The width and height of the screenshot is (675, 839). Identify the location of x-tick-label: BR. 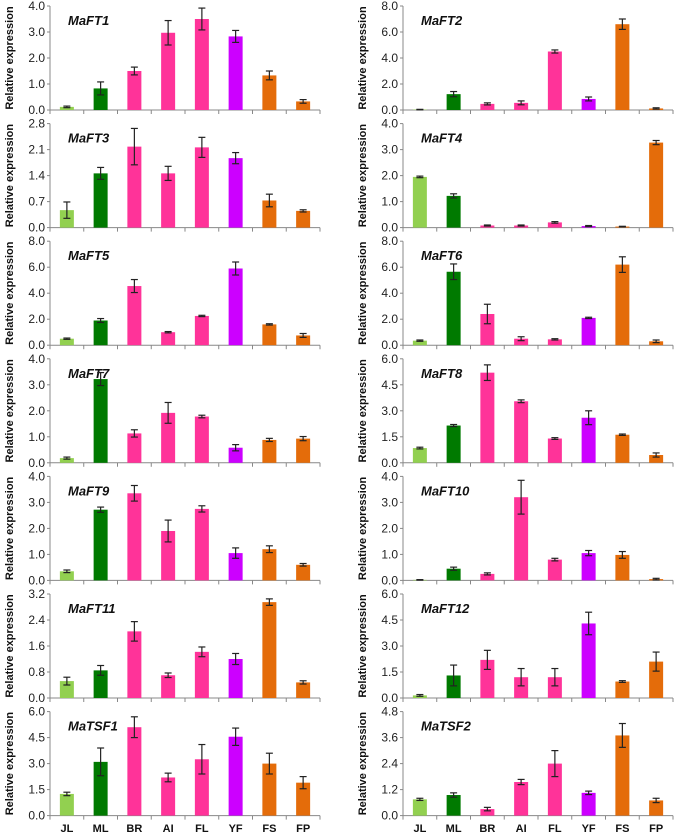
(134, 829).